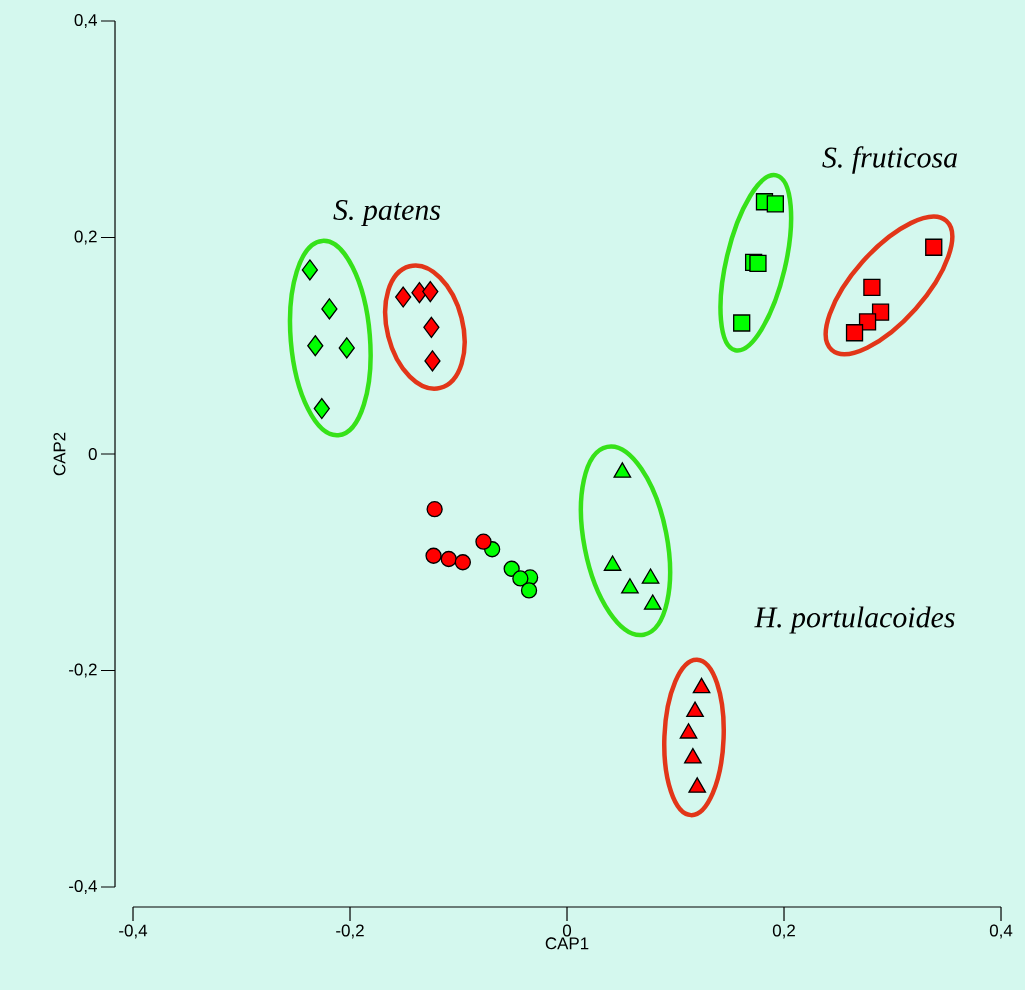 This screenshot has width=1025, height=990. Describe the element at coordinates (387, 213) in the screenshot. I see `annotation: S. patens` at that location.